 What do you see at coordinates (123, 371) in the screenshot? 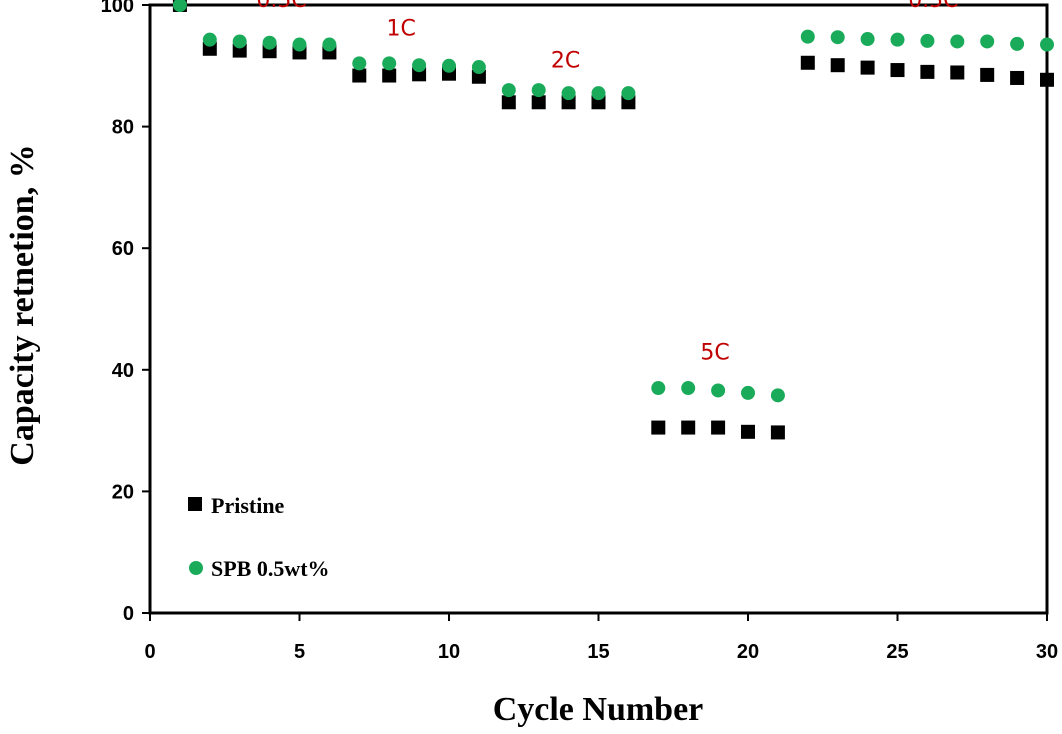
I see `y-tick-label: 40` at bounding box center [123, 371].